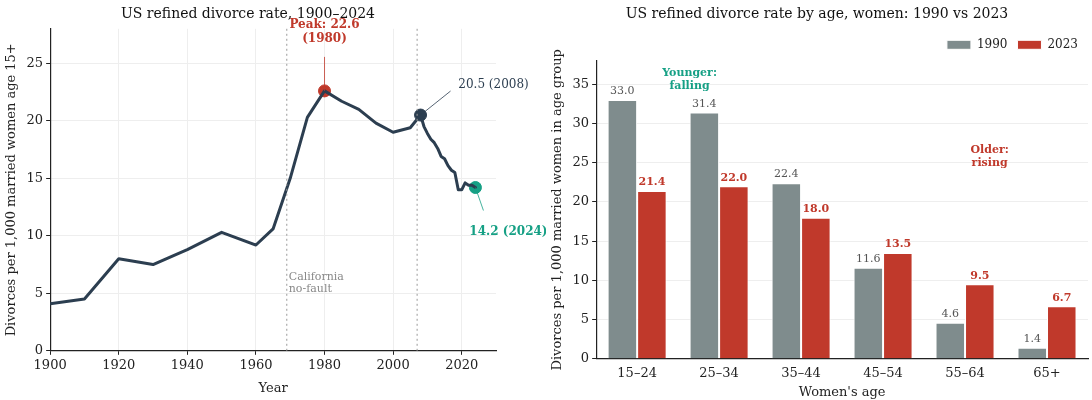 This screenshot has width=1092, height=400. Describe the element at coordinates (581, 83) in the screenshot. I see `y-tick-label: 35` at that location.